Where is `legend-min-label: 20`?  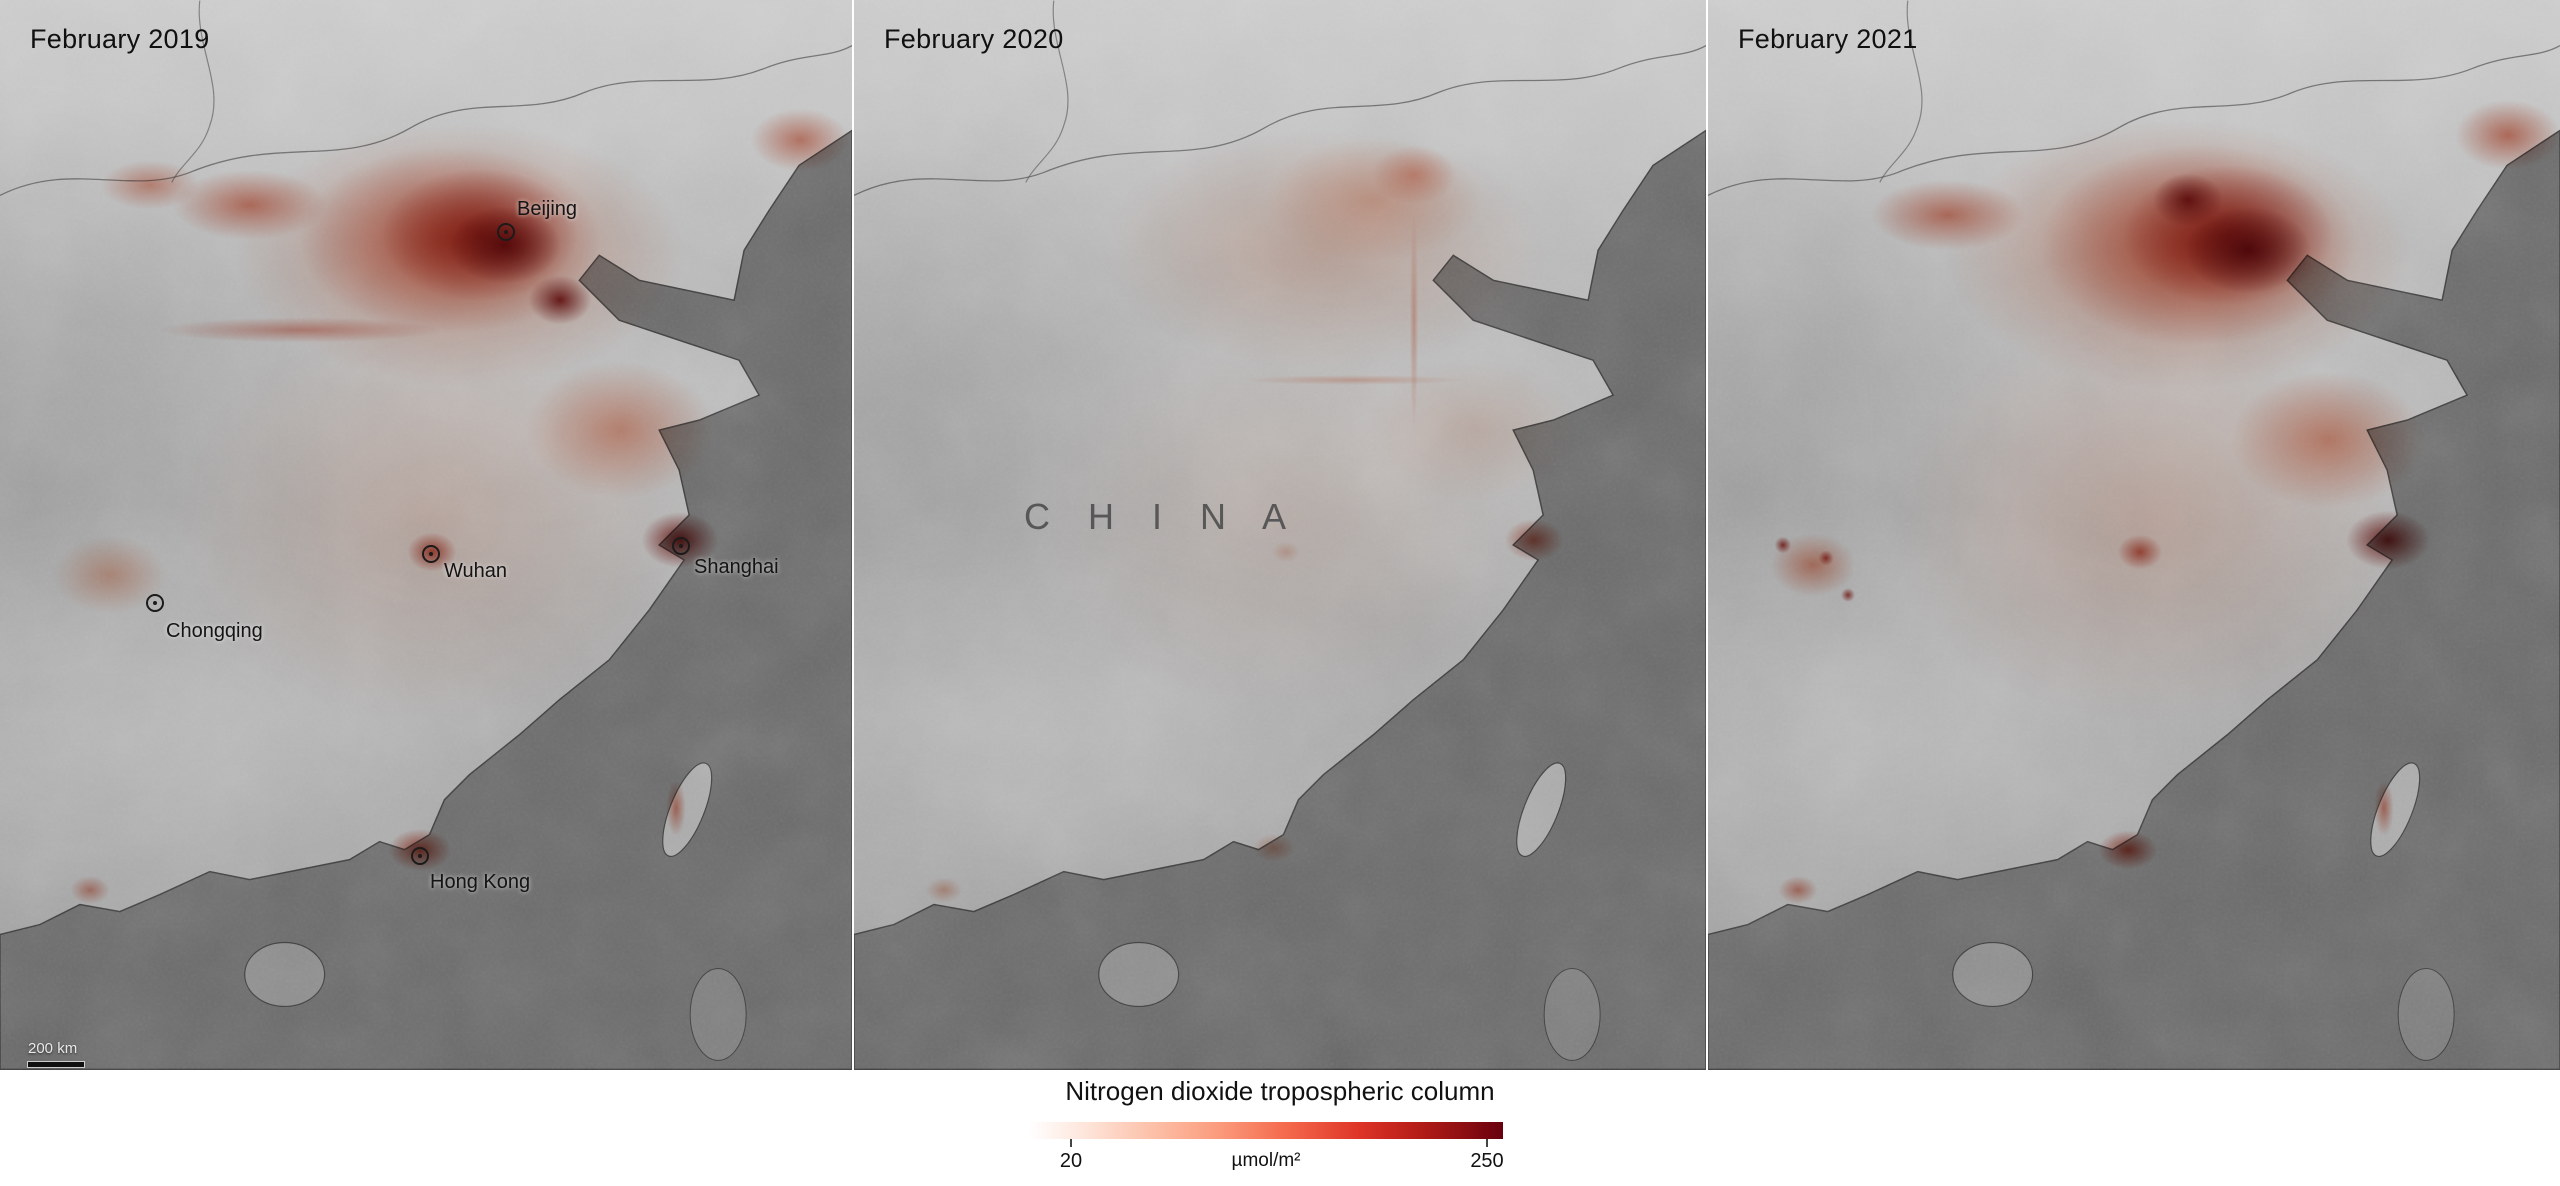 legend-min-label: 20 is located at coordinates (1071, 1161).